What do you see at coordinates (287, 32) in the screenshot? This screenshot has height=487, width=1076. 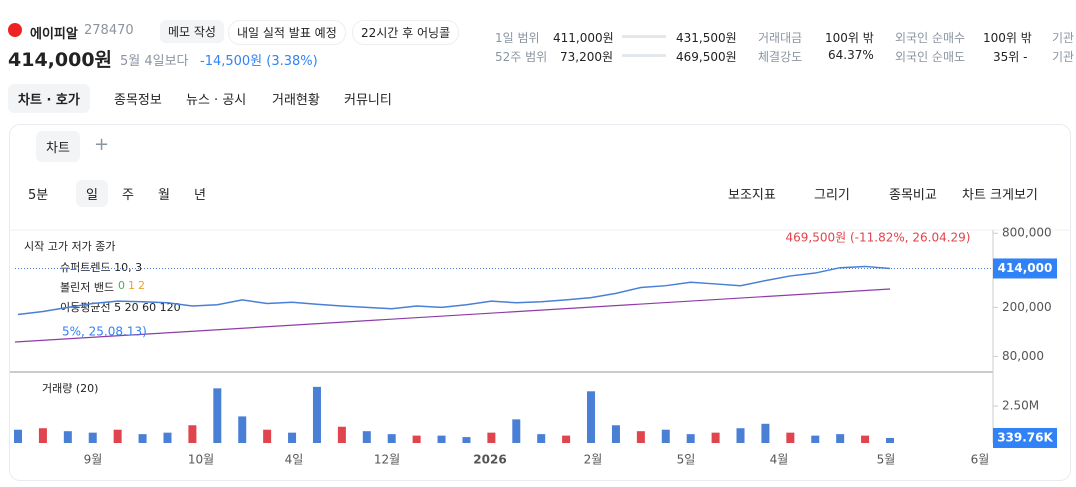 I see `earnings-badge: 내일 실적 발표 예정` at bounding box center [287, 32].